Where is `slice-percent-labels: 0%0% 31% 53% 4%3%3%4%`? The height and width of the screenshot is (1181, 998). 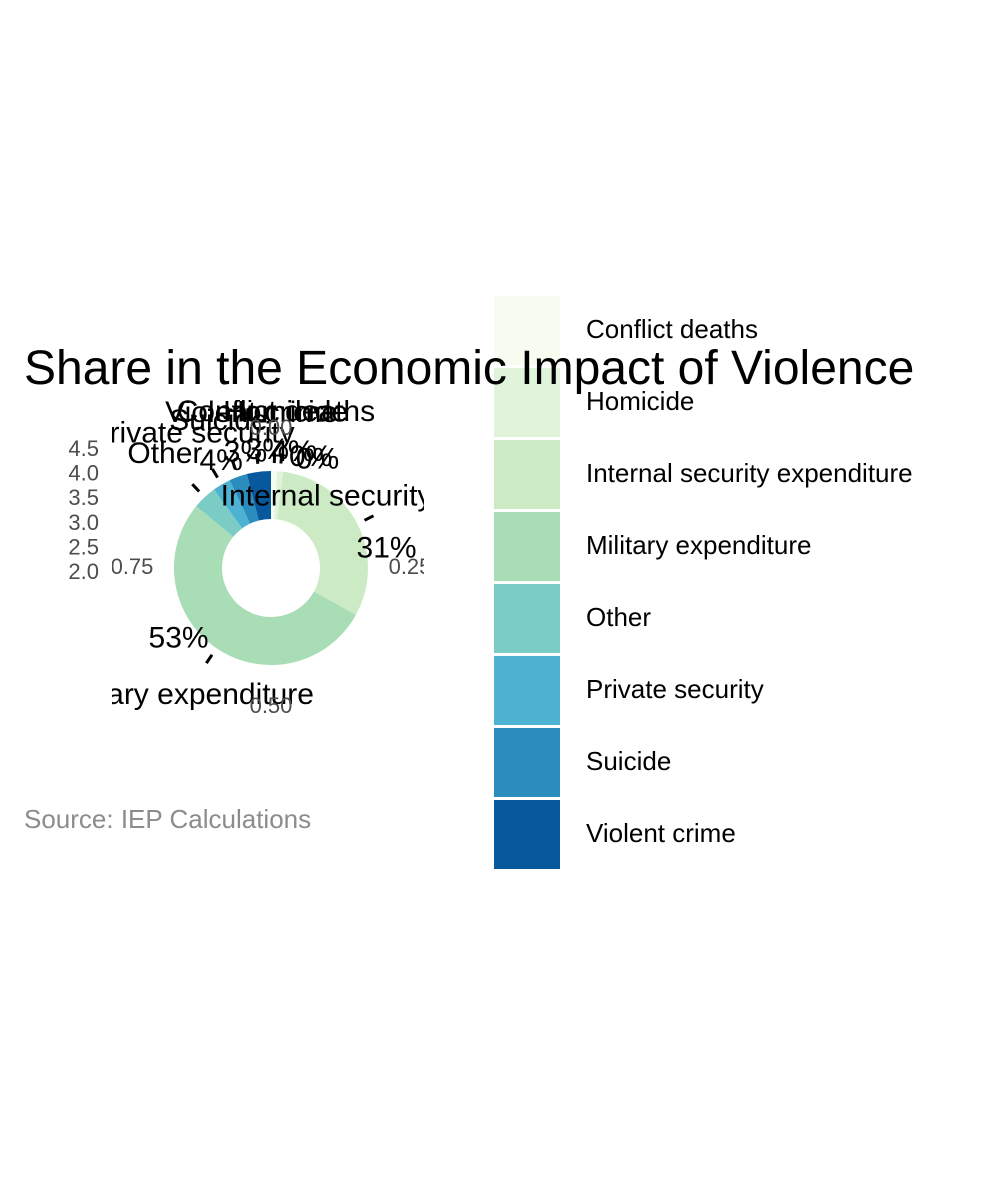 slice-percent-labels: 0%0% 31% 53% 4%3%3%4% is located at coordinates (283, 544).